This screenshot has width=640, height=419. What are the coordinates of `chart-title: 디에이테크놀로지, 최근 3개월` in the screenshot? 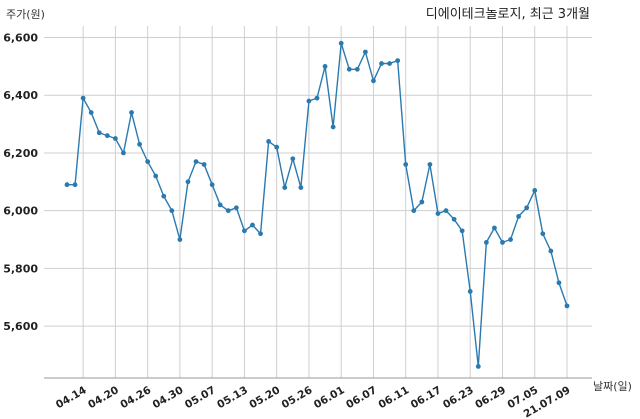 It's located at (508, 14).